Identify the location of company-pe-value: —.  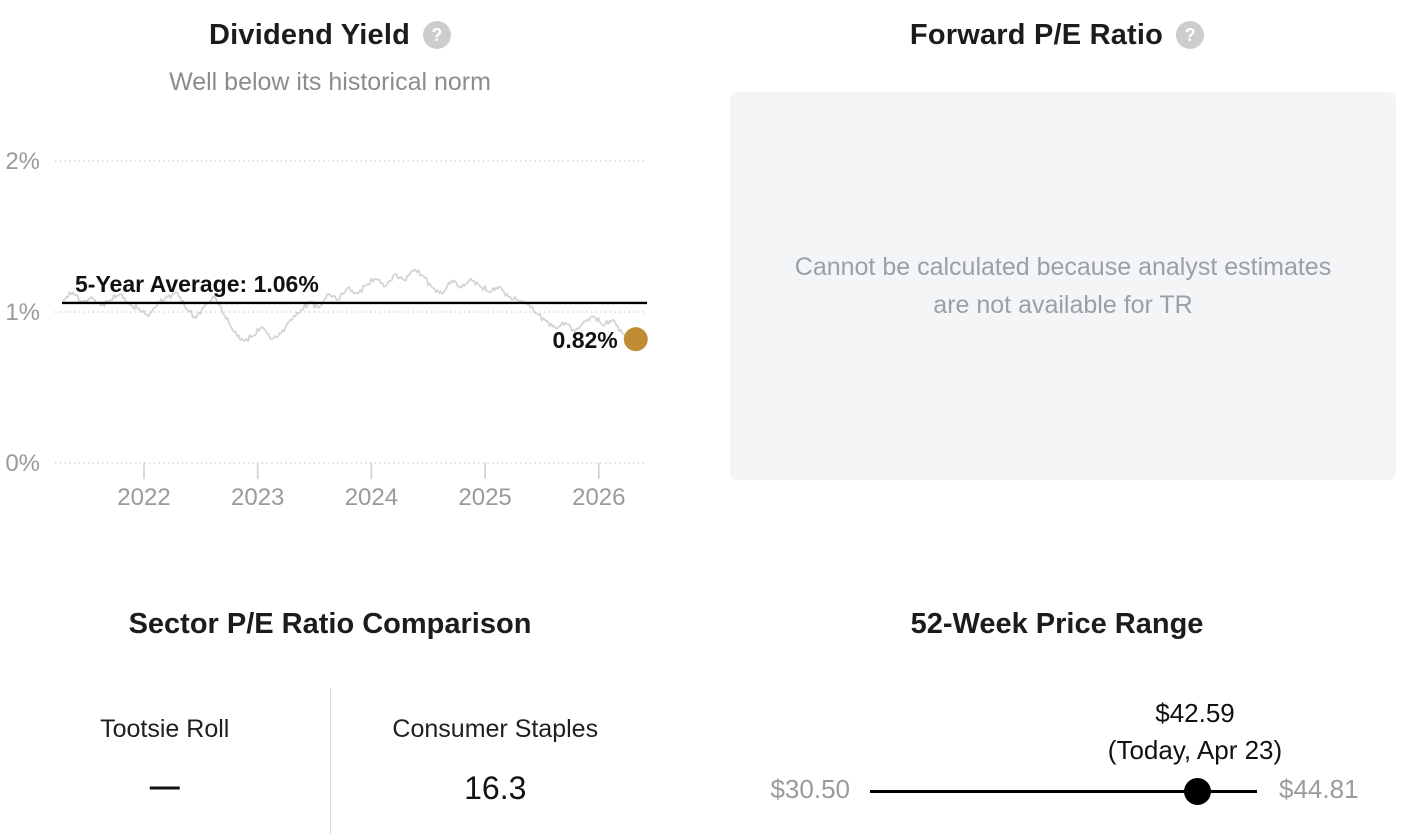
(164, 786).